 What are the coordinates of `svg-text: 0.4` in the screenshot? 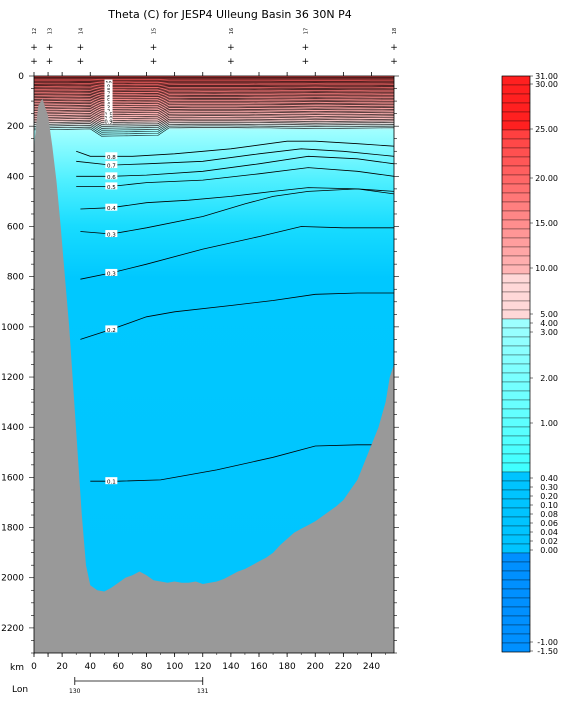 It's located at (111, 209).